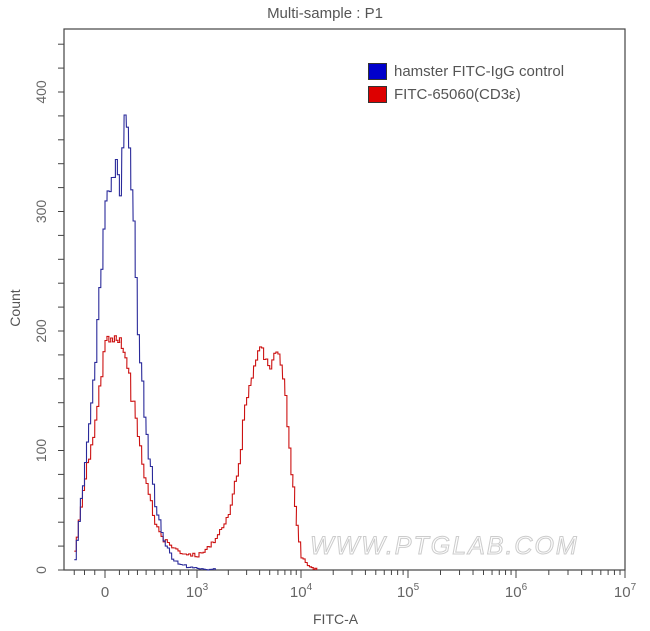 The width and height of the screenshot is (650, 631). I want to click on svg-text: 200, so click(41, 331).